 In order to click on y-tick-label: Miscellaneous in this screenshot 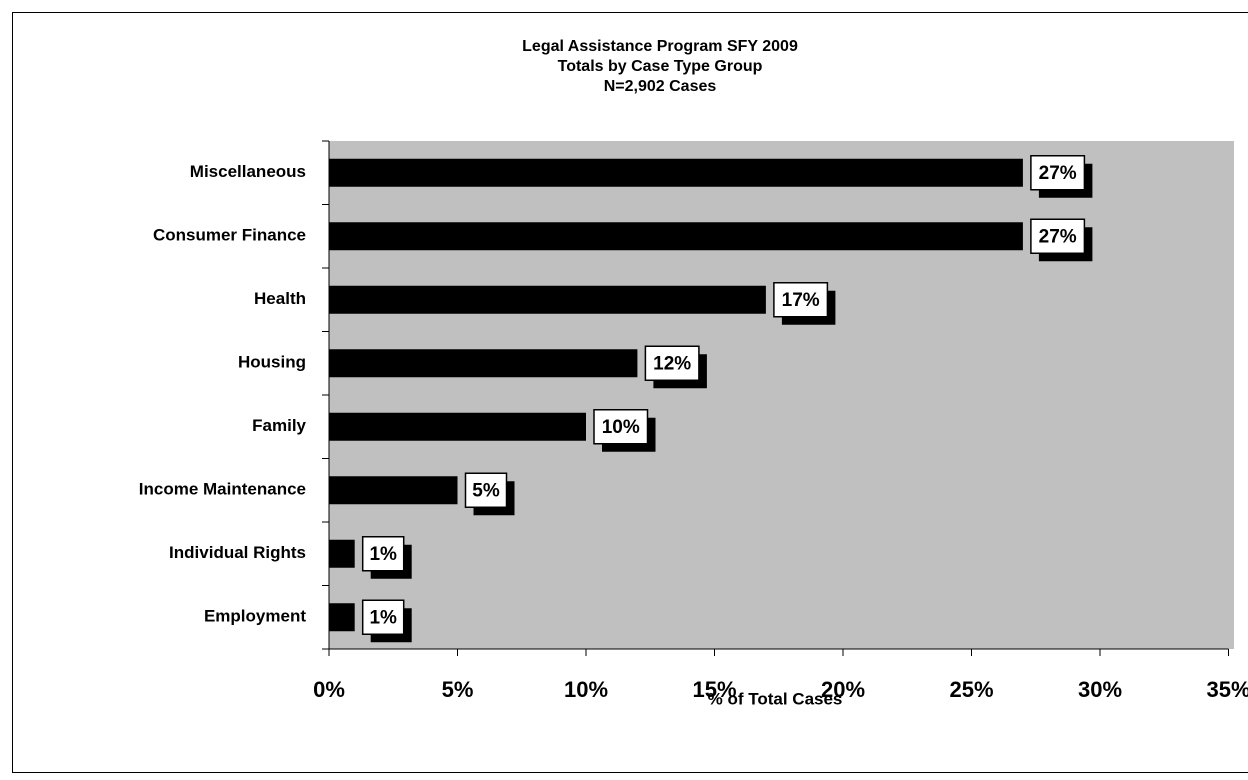, I will do `click(248, 171)`.